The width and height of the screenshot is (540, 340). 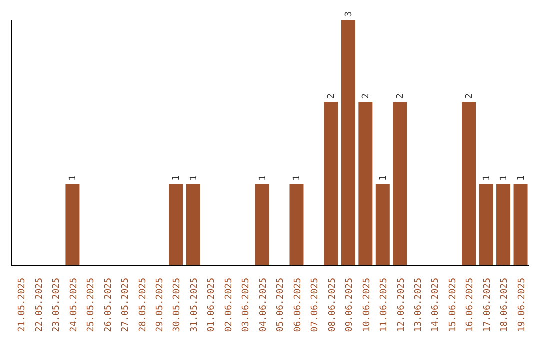 I want to click on x-tick-label: 11.06.2025, so click(x=385, y=305).